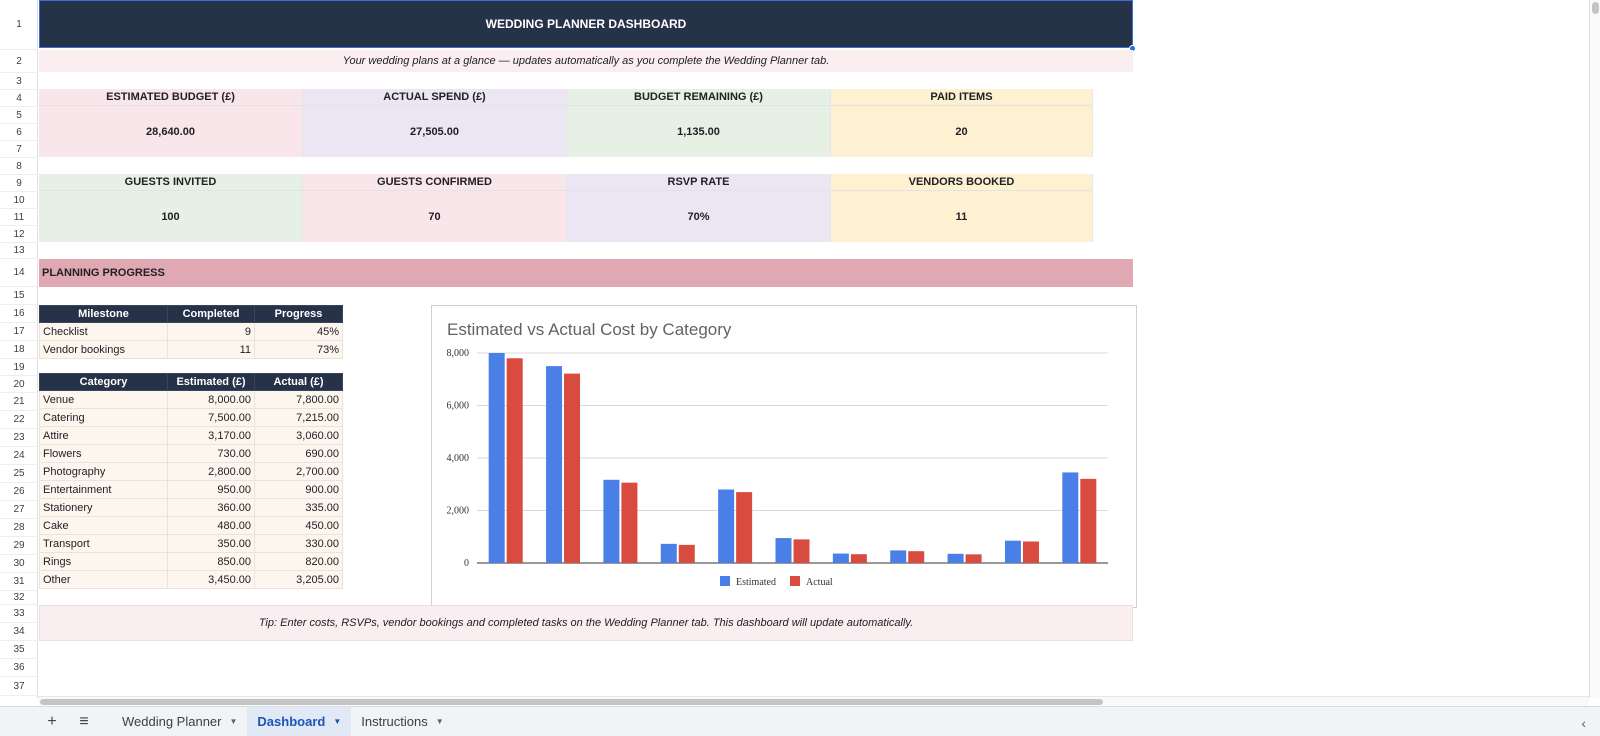  Describe the element at coordinates (103, 453) in the screenshot. I see `categories-cell: Flowers` at that location.